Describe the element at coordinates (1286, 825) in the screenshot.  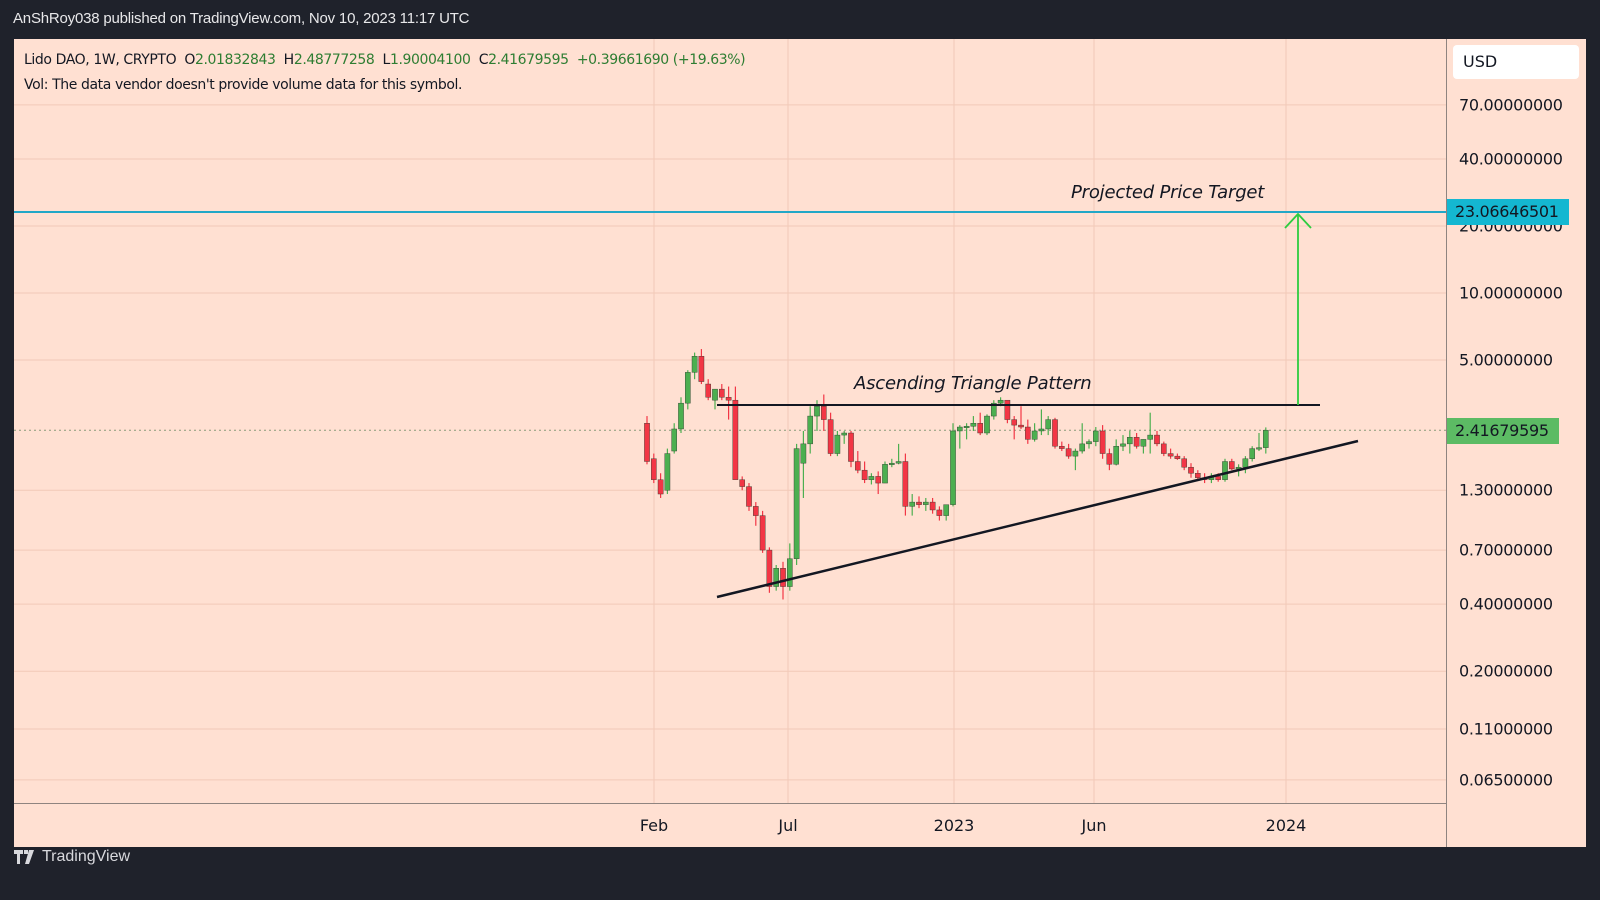
I see `time-tick: 2024` at that location.